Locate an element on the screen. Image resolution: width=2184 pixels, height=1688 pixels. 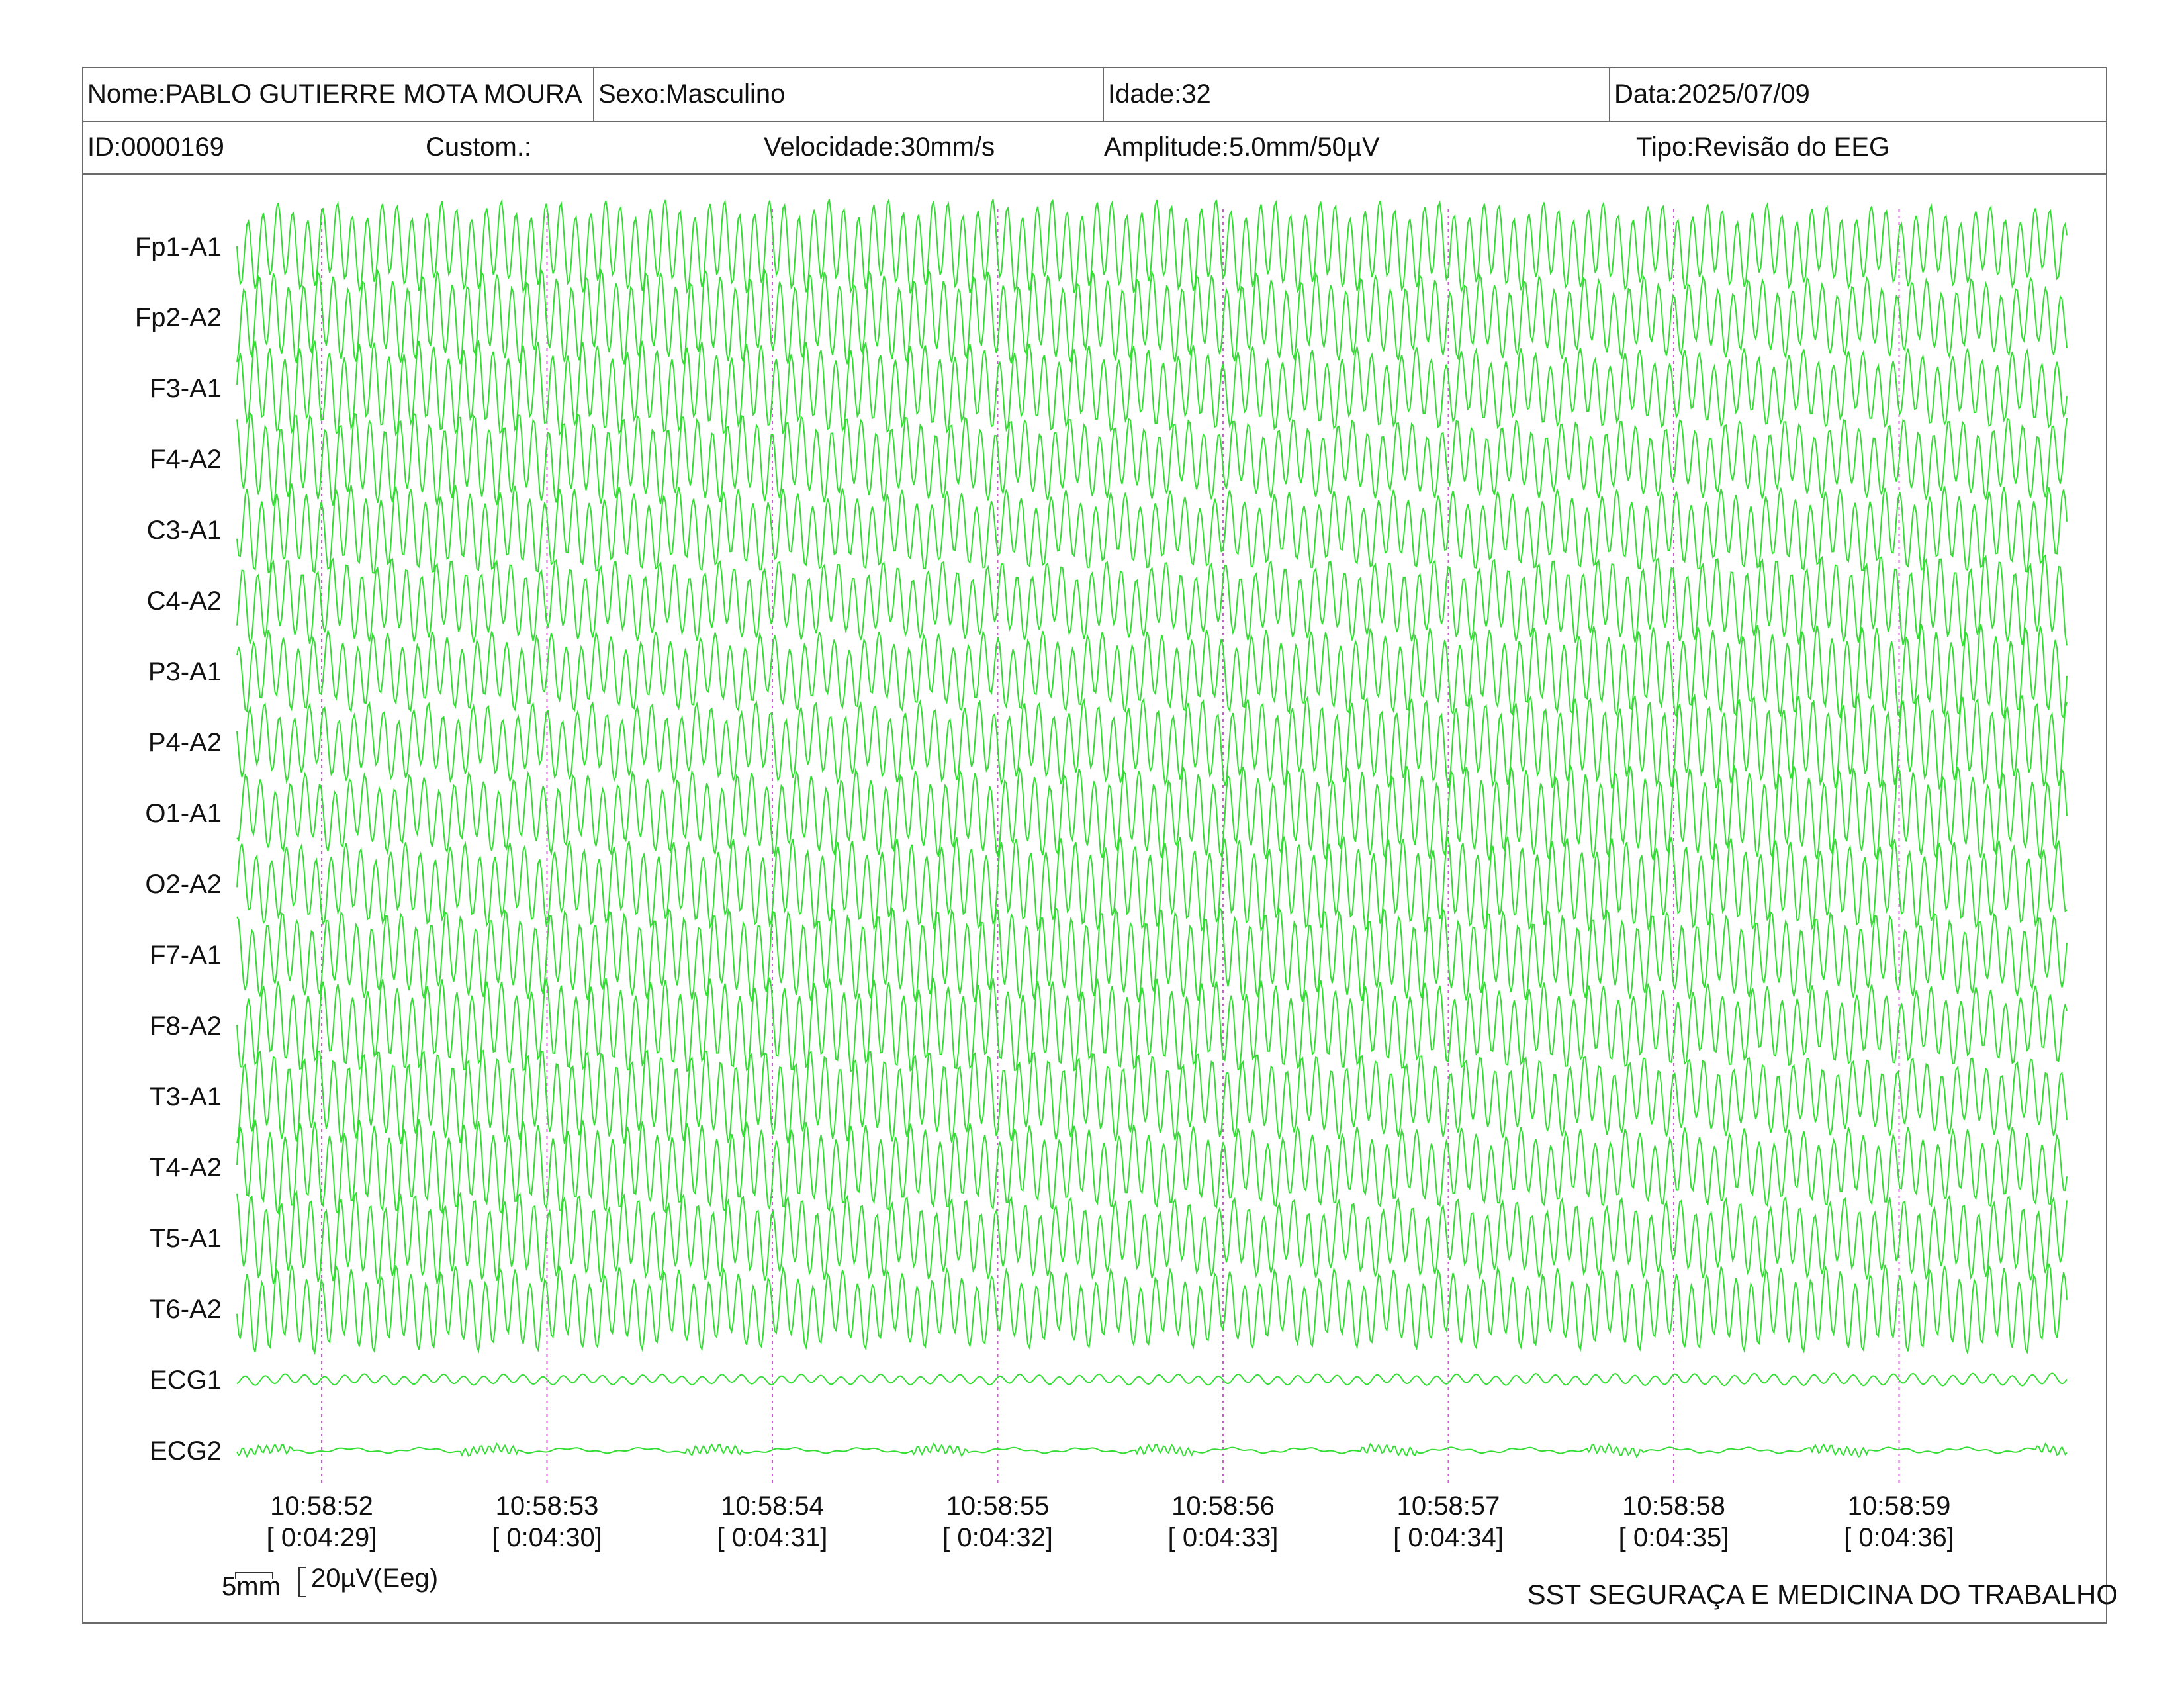
scale-bar-uv-bracket is located at coordinates (302, 1582).